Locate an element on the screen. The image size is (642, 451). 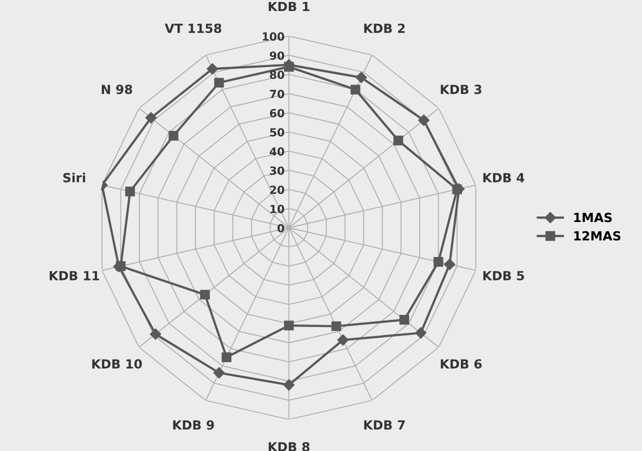
spoke-label: KDB 5 is located at coordinates (503, 275).